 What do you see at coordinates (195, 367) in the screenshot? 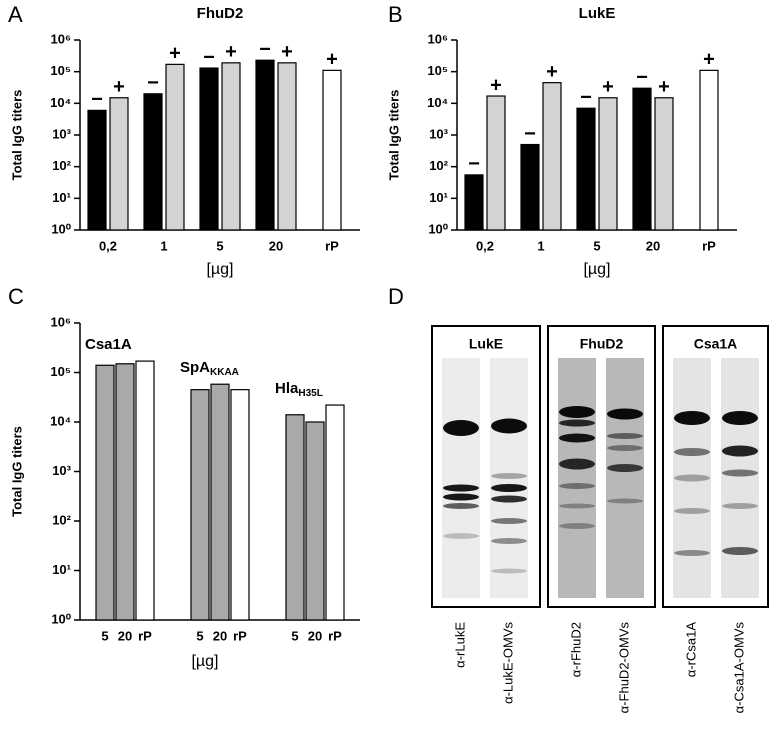
I see `group-name: SpA` at bounding box center [195, 367].